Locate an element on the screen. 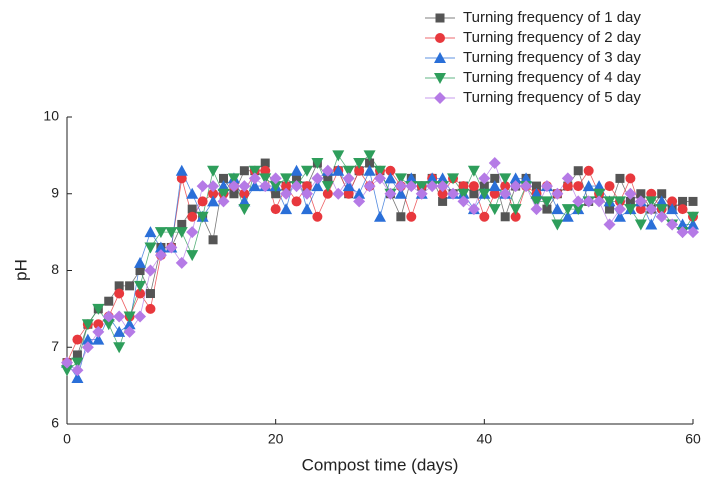 The image size is (702, 481). y-axis-label: pH is located at coordinates (20, 270).